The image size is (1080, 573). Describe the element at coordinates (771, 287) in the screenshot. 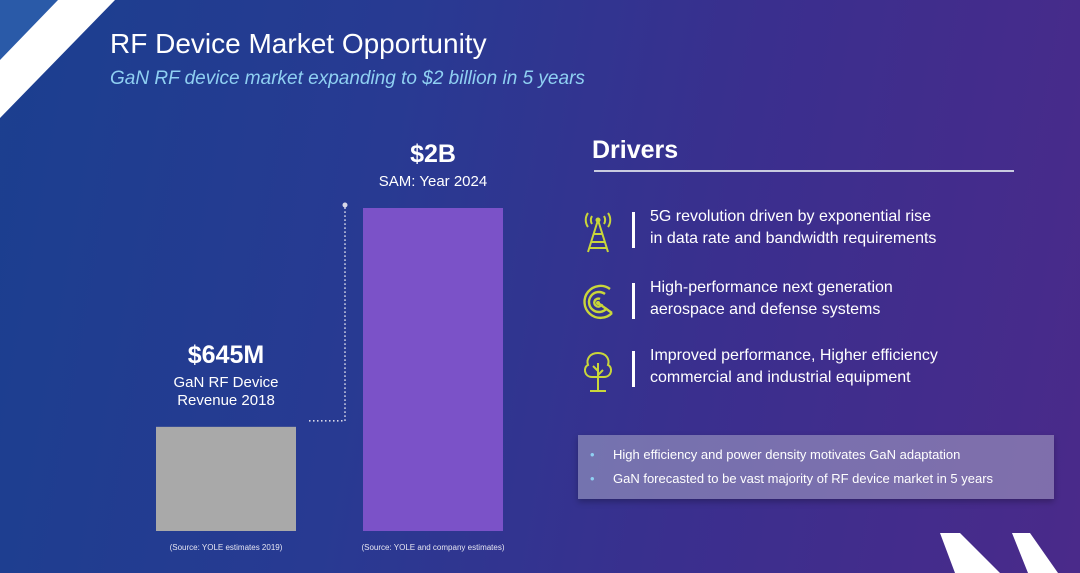

I see `driver-line: High-performance next generation` at that location.